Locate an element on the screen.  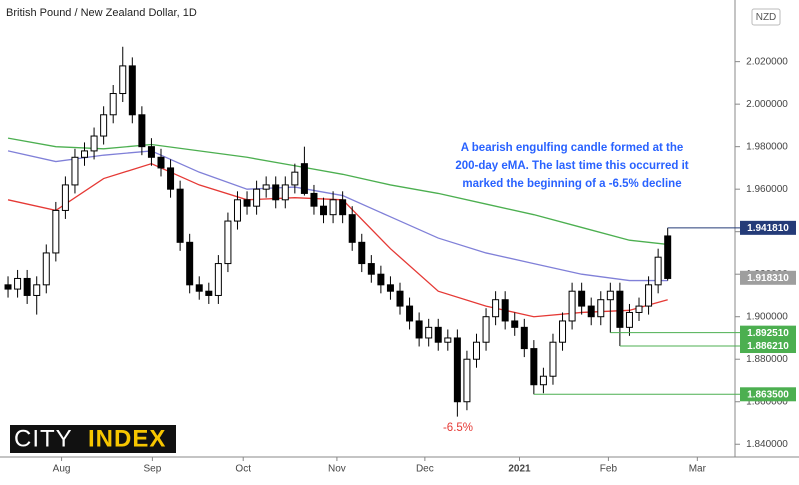
annotation-line: marked the beginning of a -6.5% decline is located at coordinates (571, 184).